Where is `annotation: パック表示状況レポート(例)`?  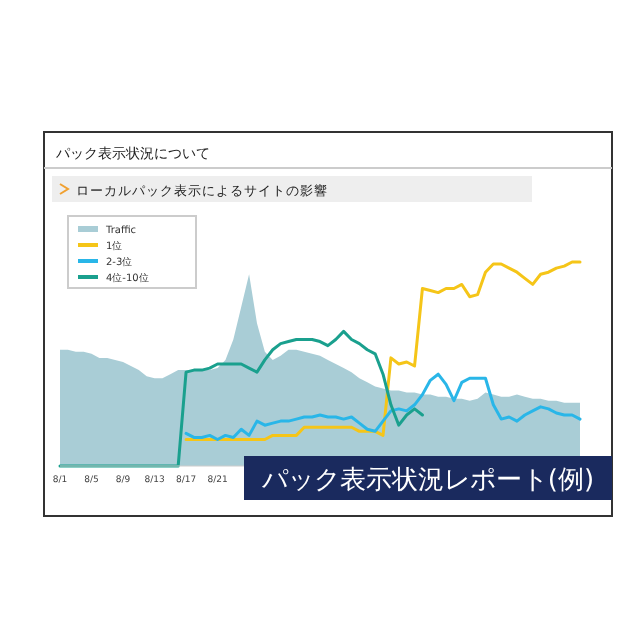 annotation: パック表示状況レポート(例) is located at coordinates (427, 481).